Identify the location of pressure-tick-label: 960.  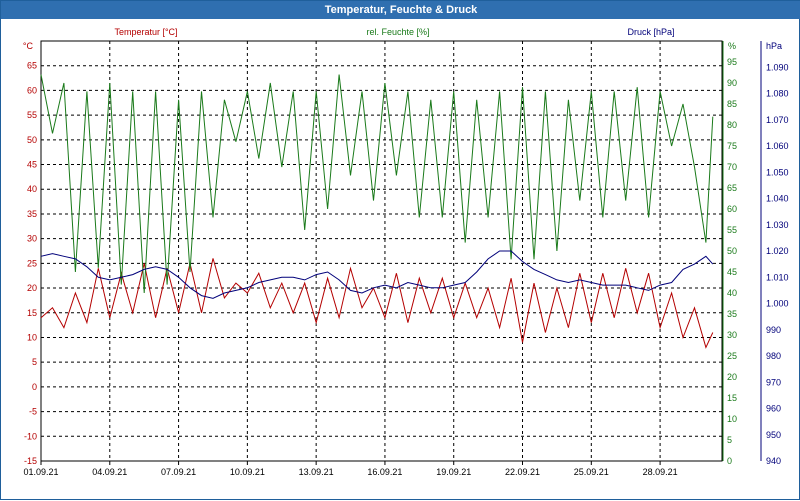
(773, 409).